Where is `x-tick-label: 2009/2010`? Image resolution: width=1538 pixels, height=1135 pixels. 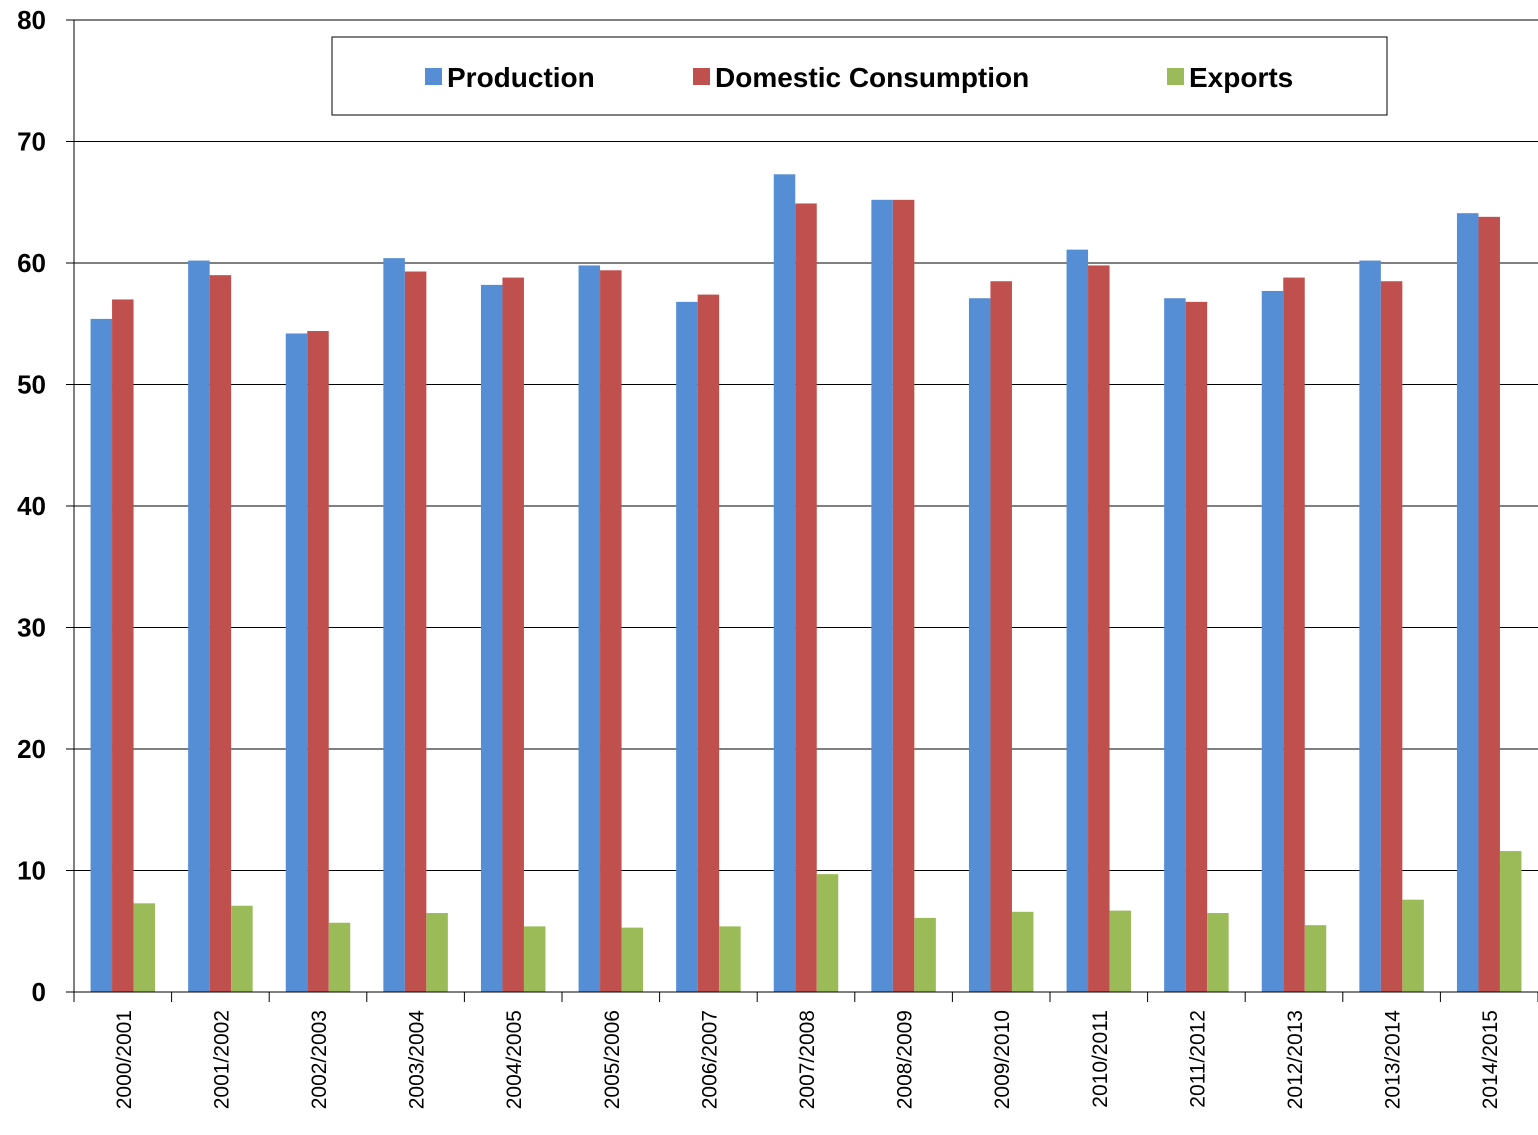
x-tick-label: 2009/2010 is located at coordinates (1002, 1059).